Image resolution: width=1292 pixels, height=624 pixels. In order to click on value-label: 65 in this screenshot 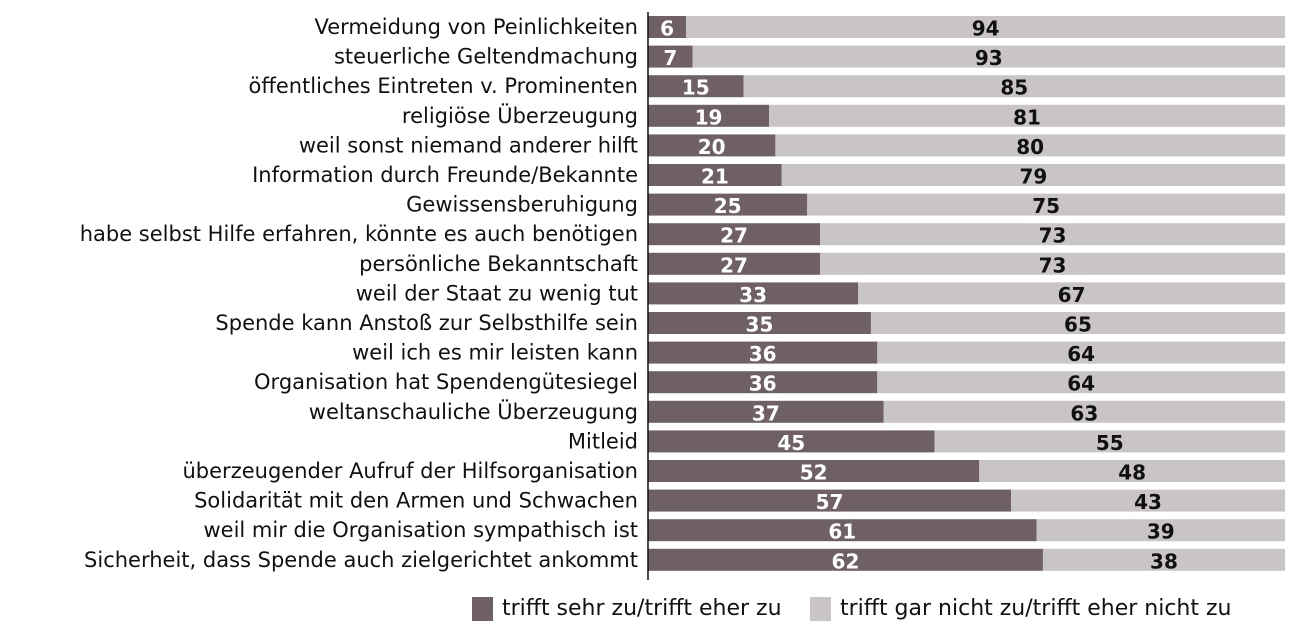, I will do `click(1078, 325)`.